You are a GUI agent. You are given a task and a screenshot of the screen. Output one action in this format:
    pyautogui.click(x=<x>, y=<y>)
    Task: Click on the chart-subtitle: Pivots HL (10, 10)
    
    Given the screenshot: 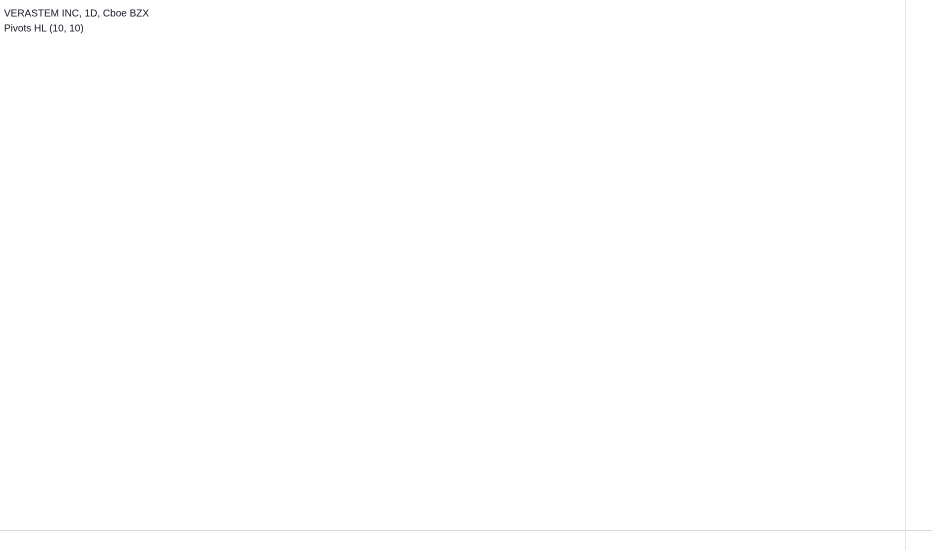 What is the action you would take?
    pyautogui.click(x=44, y=29)
    